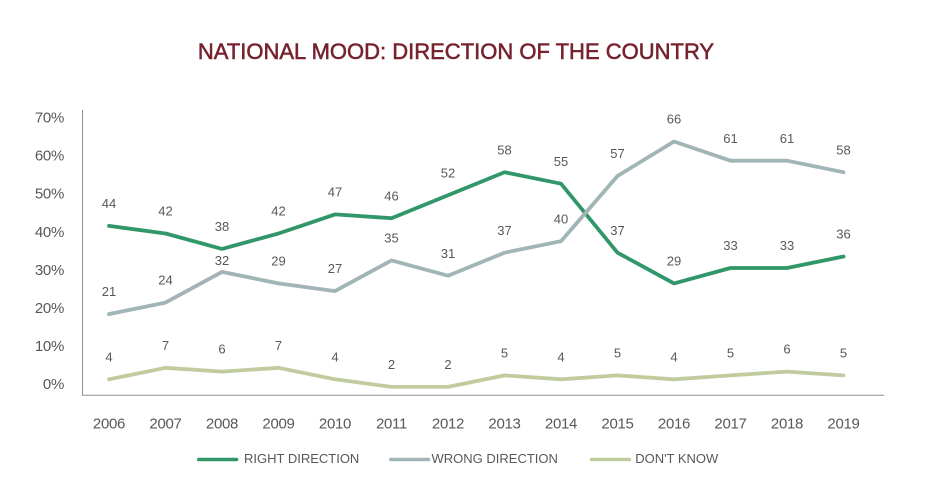 The image size is (945, 482). Describe the element at coordinates (49, 156) in the screenshot. I see `svg-text: 60%` at that location.